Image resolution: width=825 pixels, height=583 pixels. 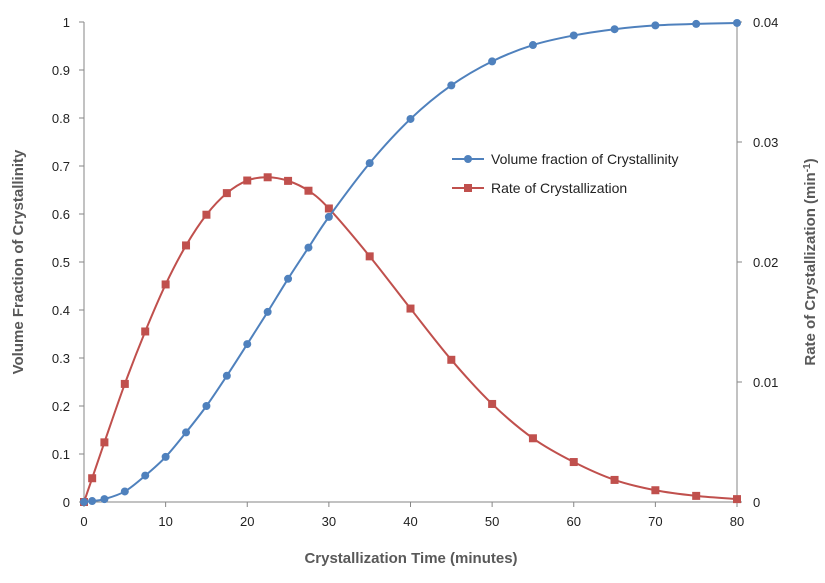 What do you see at coordinates (737, 521) in the screenshot?
I see `x-tick-label: 80` at bounding box center [737, 521].